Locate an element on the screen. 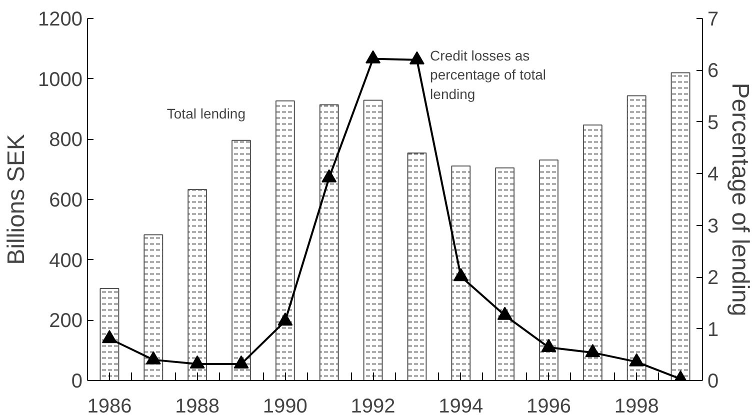 The width and height of the screenshot is (756, 415). y-tick-label: 600 is located at coordinates (66, 201).